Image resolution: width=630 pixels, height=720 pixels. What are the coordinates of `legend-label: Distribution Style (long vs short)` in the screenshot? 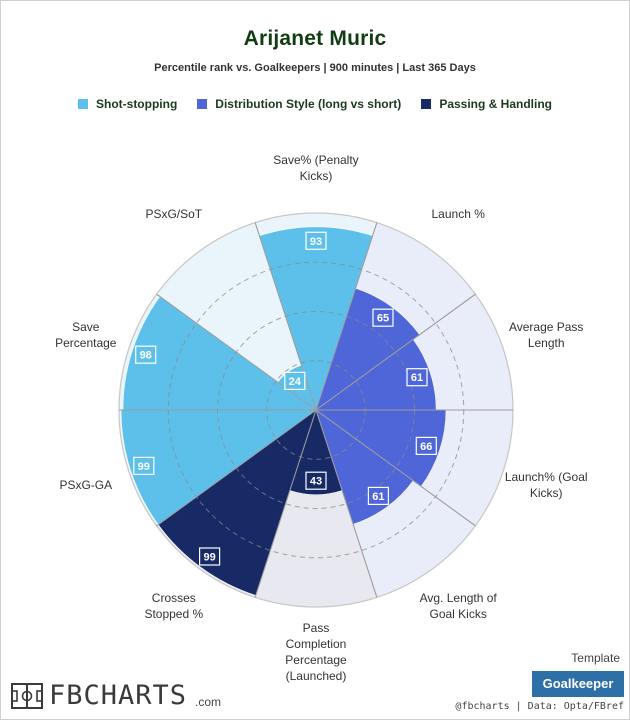 It's located at (308, 104).